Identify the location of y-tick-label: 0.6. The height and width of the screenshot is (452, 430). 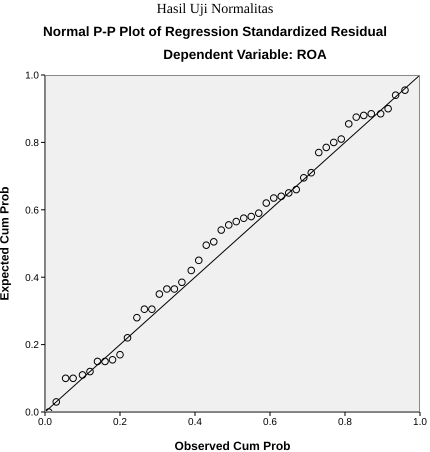
(32, 210).